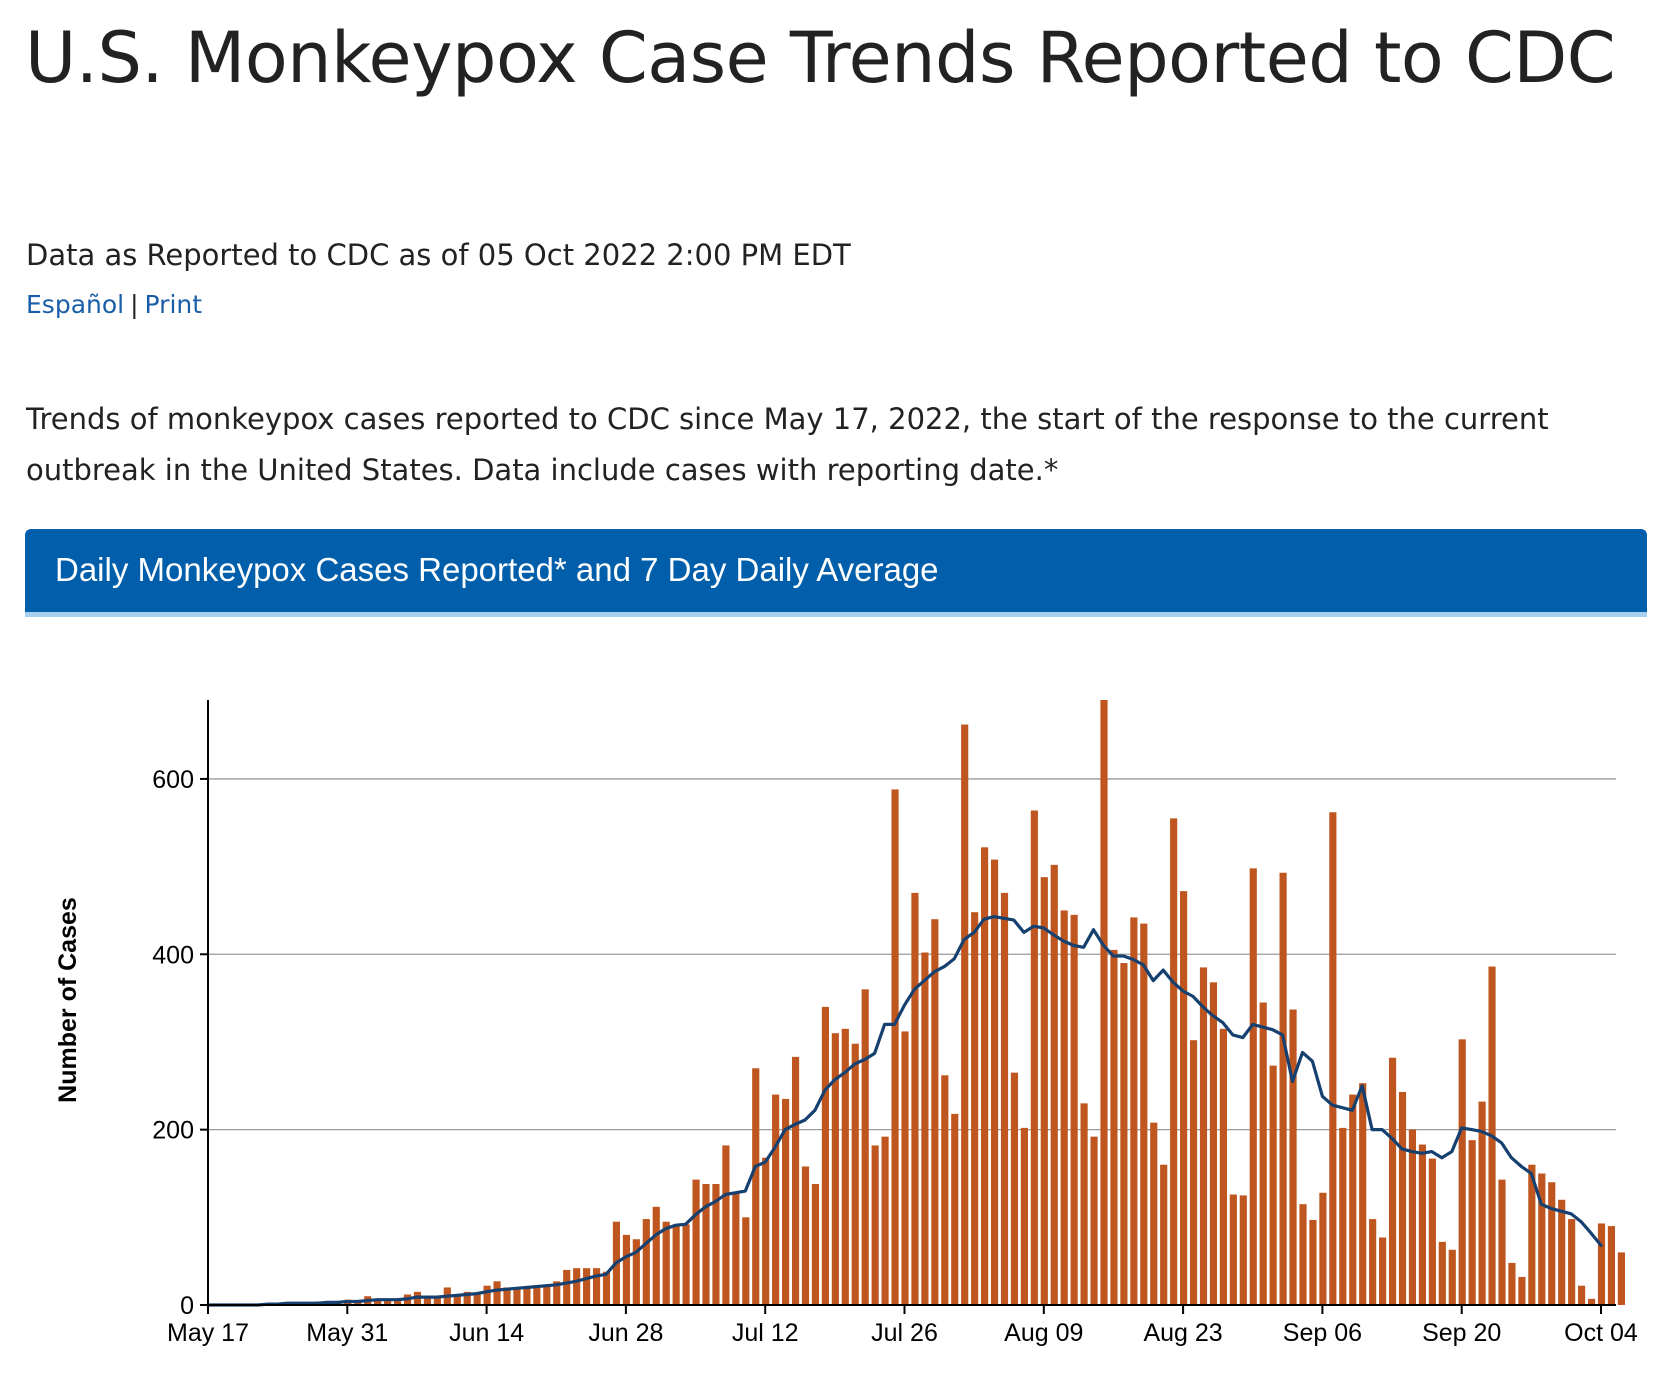  I want to click on page-links: Español | Print, so click(114, 304).